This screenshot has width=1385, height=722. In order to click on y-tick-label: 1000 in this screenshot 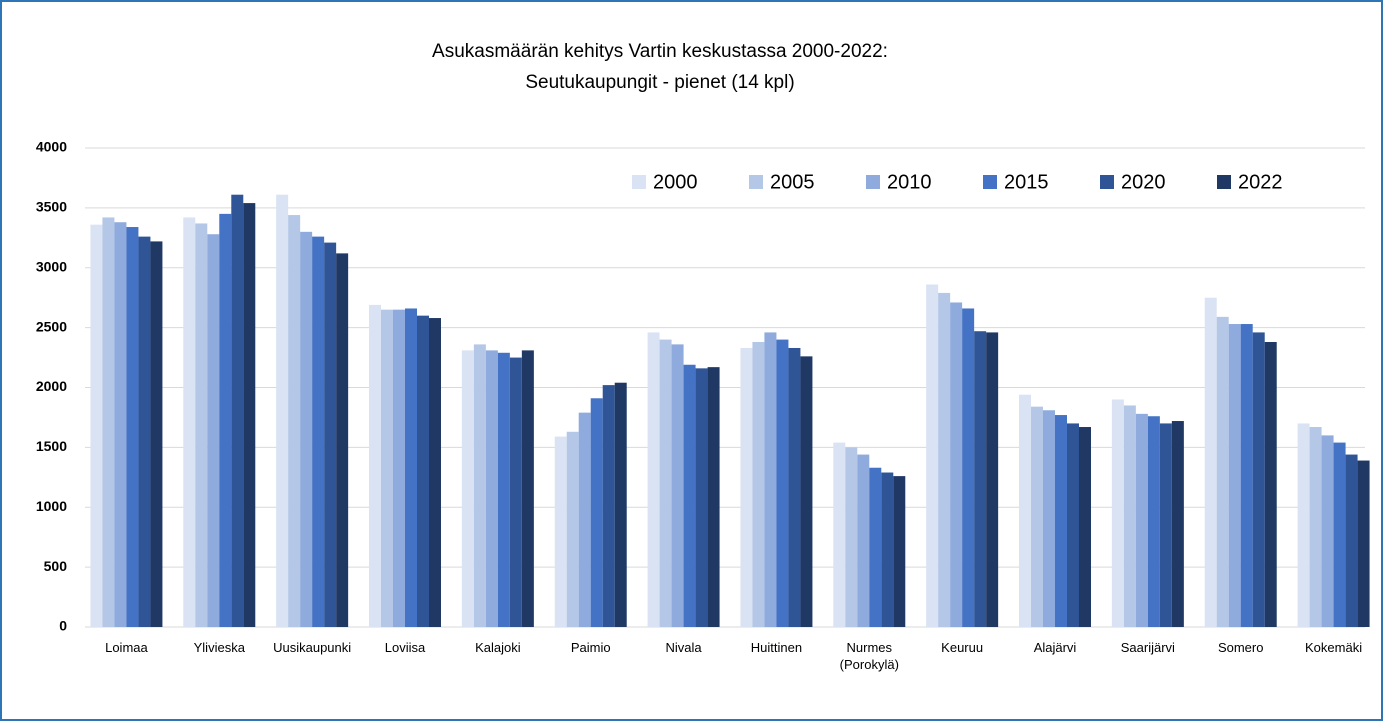, I will do `click(51, 506)`.